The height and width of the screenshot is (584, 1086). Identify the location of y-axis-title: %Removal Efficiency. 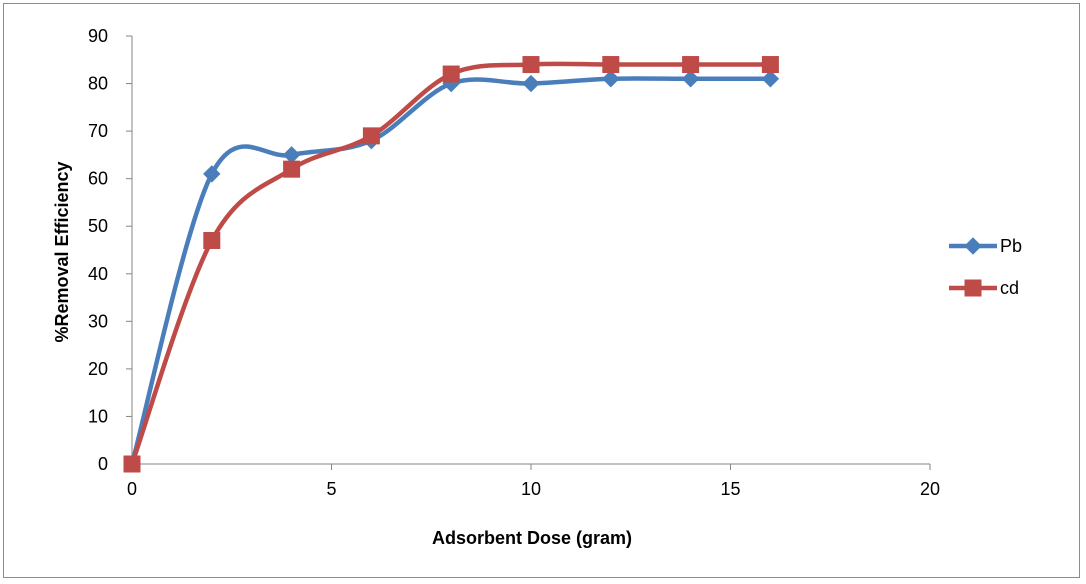
(62, 251).